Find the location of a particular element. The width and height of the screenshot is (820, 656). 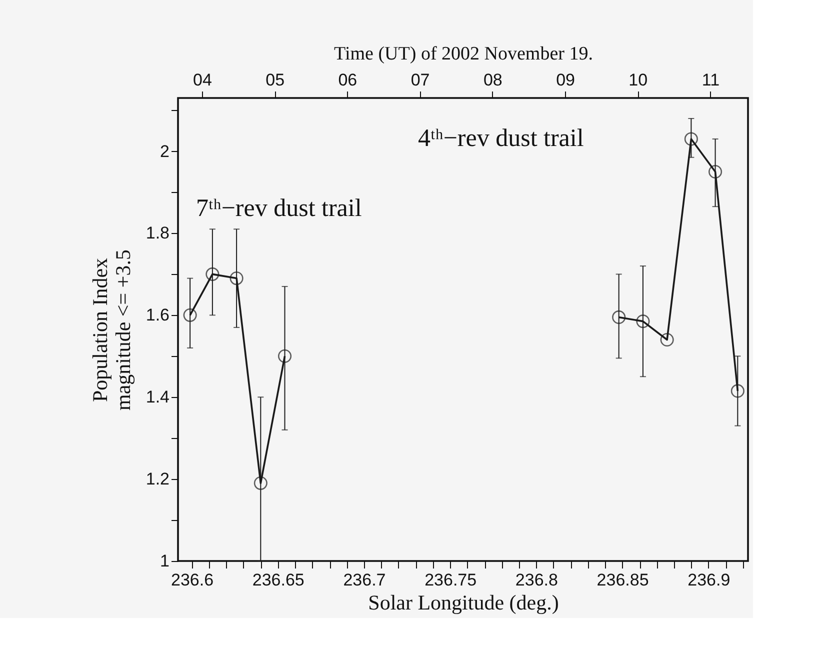

x2-tick-label: 04 is located at coordinates (202, 80).